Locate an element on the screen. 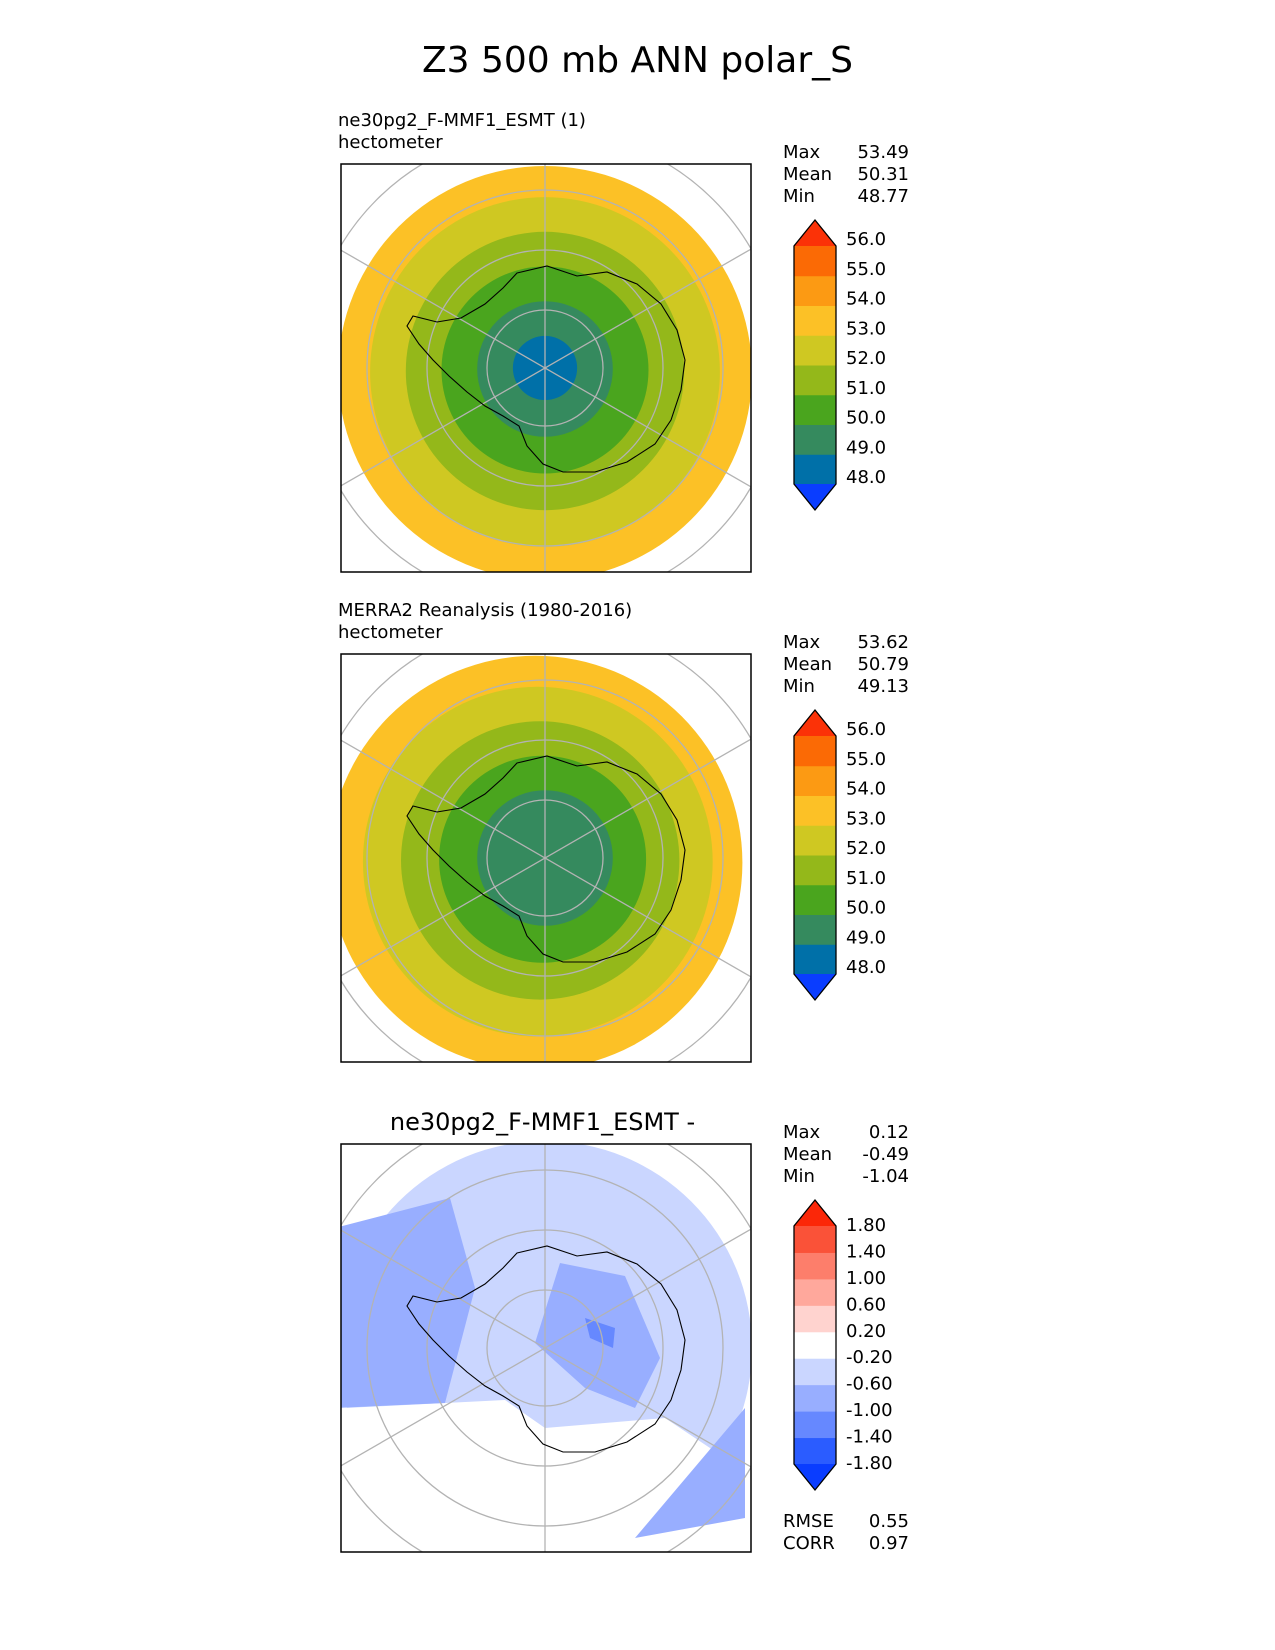 The image size is (1275, 1650). stat-mean-row: Mean 50.31 is located at coordinates (846, 174).